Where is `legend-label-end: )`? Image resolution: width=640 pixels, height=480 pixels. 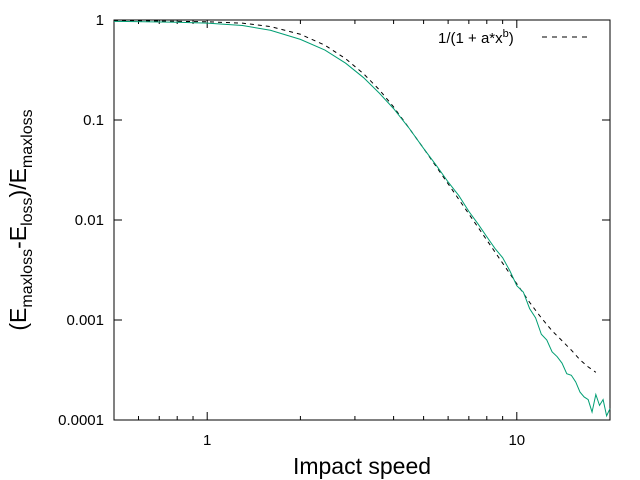
legend-label-end: ) is located at coordinates (511, 38).